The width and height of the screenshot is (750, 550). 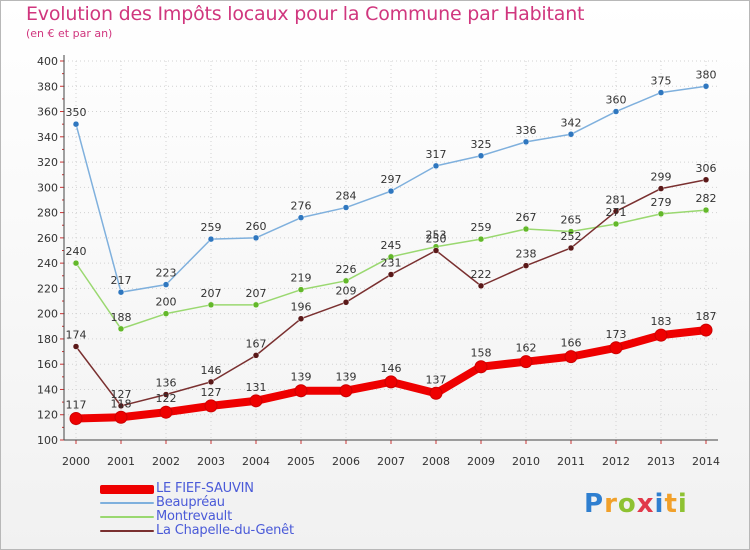 What do you see at coordinates (436, 250) in the screenshot?
I see `point-la-chapelle-du-genet-2008` at bounding box center [436, 250].